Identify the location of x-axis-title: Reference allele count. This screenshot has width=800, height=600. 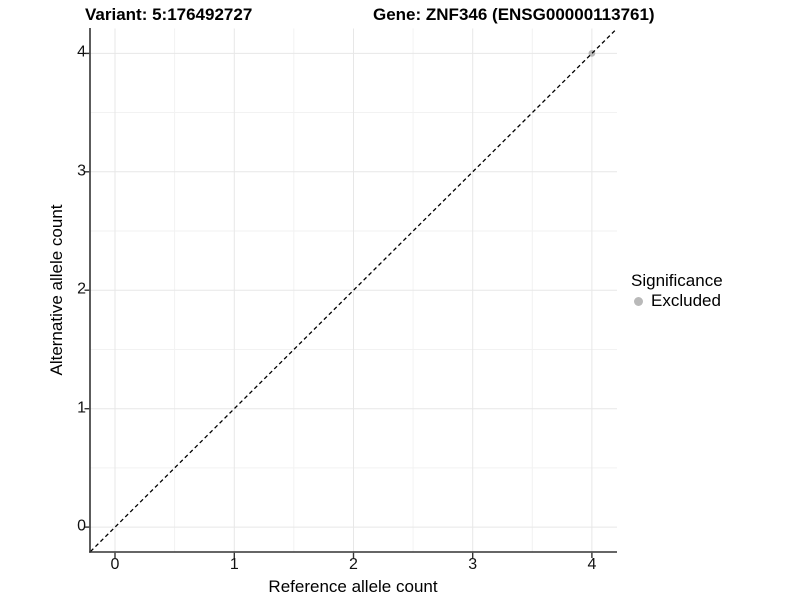
(353, 586).